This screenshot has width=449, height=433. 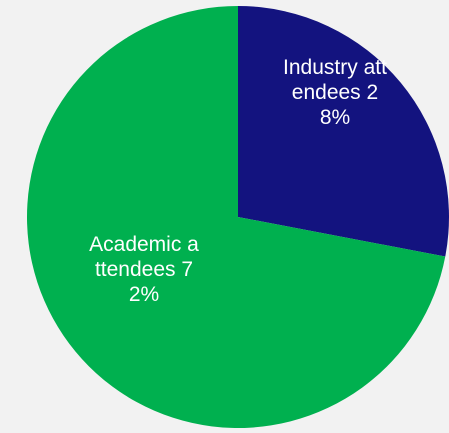 I want to click on category-label: Academic attendees, so click(x=144, y=257).